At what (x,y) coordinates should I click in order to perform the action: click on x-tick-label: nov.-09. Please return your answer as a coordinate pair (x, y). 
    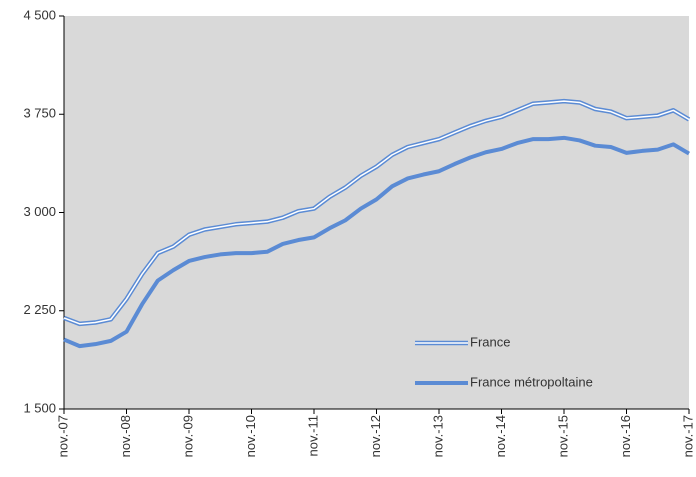
    Looking at the image, I should click on (187, 436).